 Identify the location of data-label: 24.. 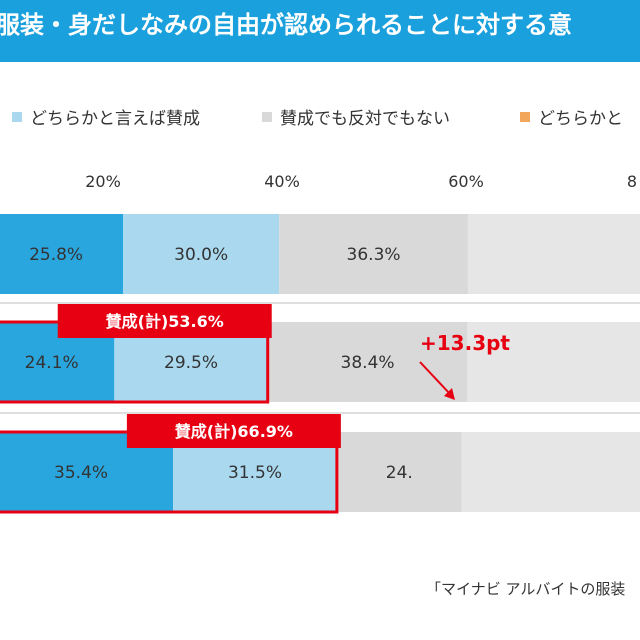
(399, 473).